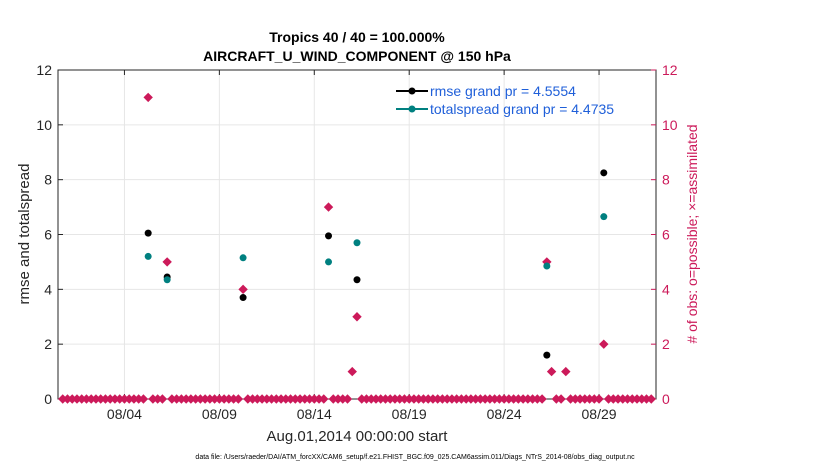  Describe the element at coordinates (670, 70) in the screenshot. I see `y2-tick-label: 12` at that location.